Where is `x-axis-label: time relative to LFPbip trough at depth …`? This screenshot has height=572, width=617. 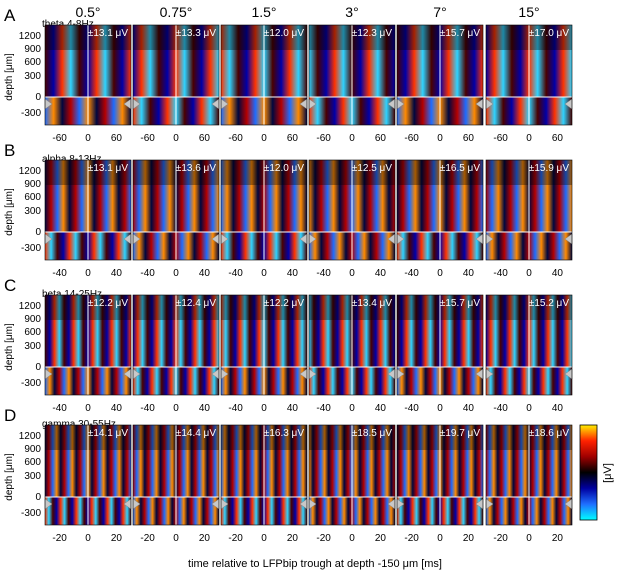 x-axis-label: time relative to LFPbip trough at depth … is located at coordinates (315, 564).